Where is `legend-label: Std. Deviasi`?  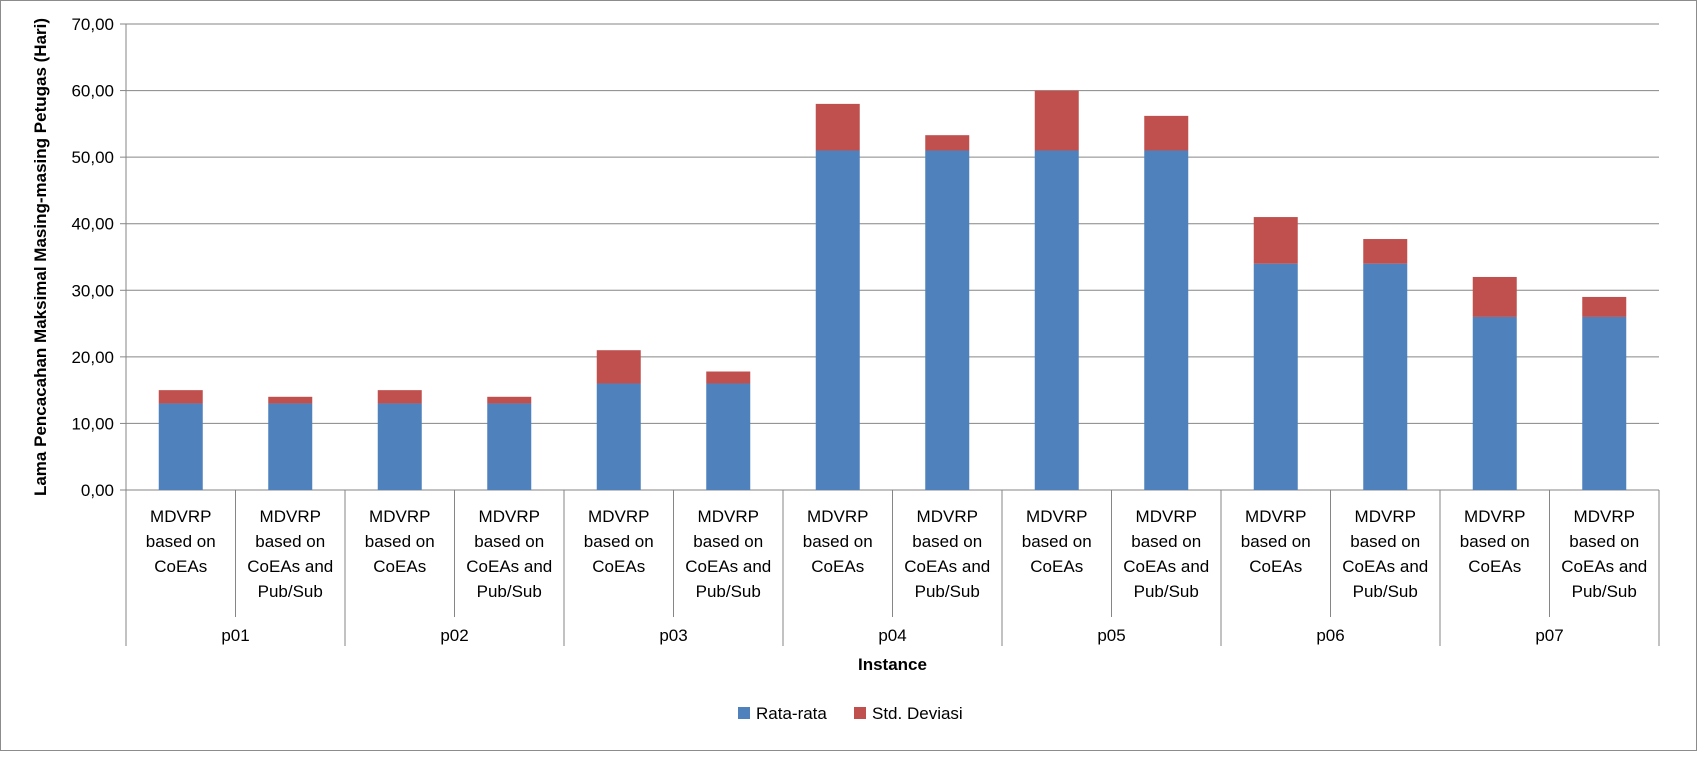 legend-label: Std. Deviasi is located at coordinates (917, 713).